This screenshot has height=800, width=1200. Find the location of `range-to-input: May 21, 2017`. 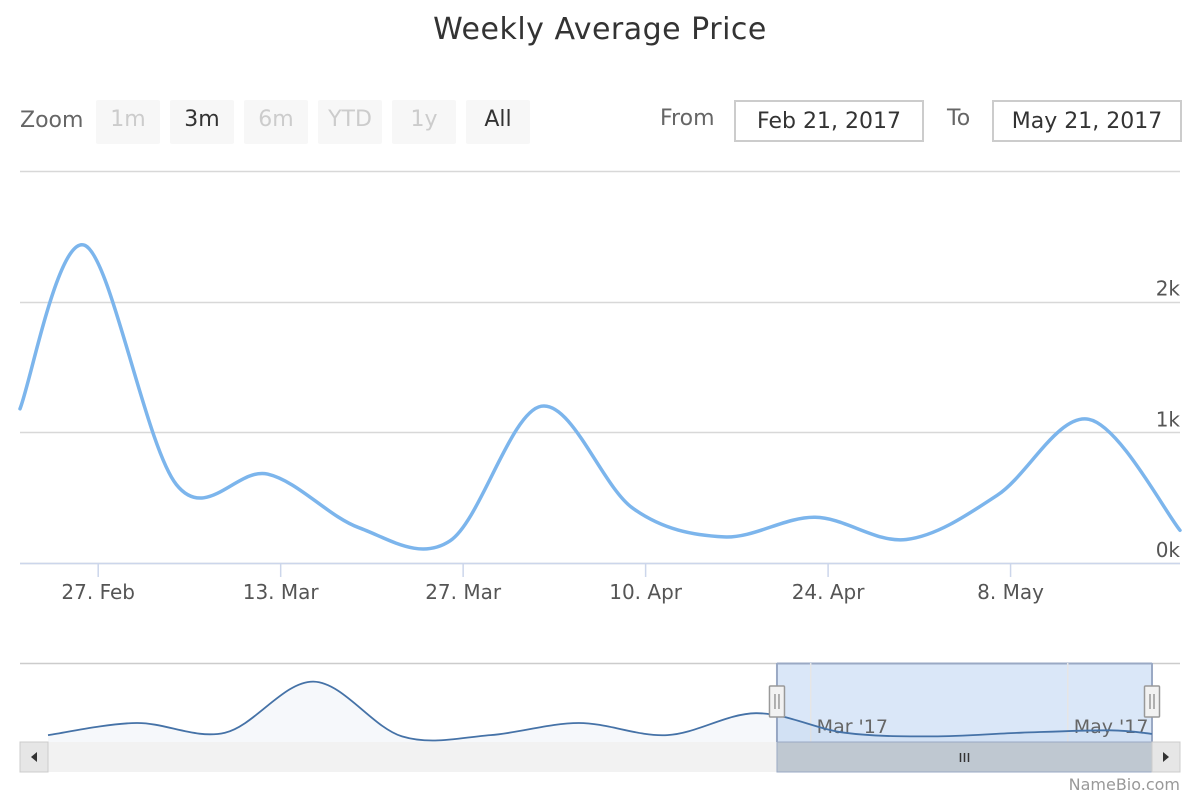

range-to-input: May 21, 2017 is located at coordinates (1087, 121).